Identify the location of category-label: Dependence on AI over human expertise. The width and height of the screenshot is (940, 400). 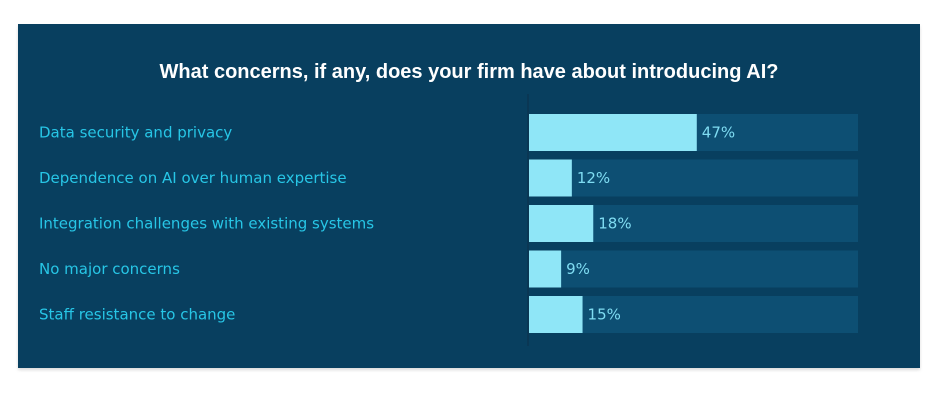
(193, 178).